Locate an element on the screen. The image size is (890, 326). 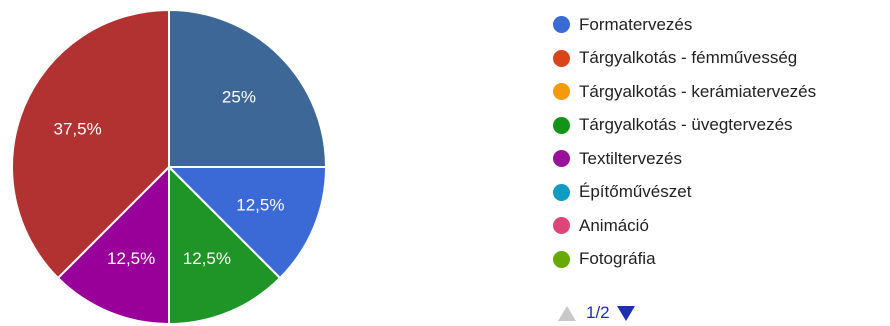
legend-label: Tárgyalkotás - üvegtervezés is located at coordinates (686, 125).